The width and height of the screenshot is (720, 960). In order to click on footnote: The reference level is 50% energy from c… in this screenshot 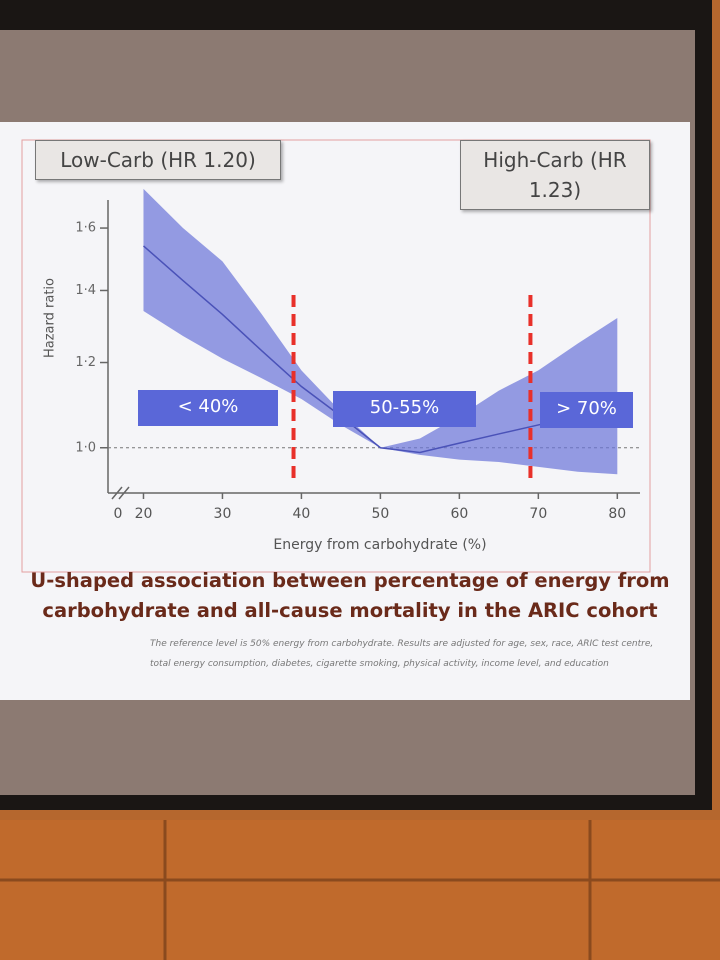, I will do `click(402, 654)`.